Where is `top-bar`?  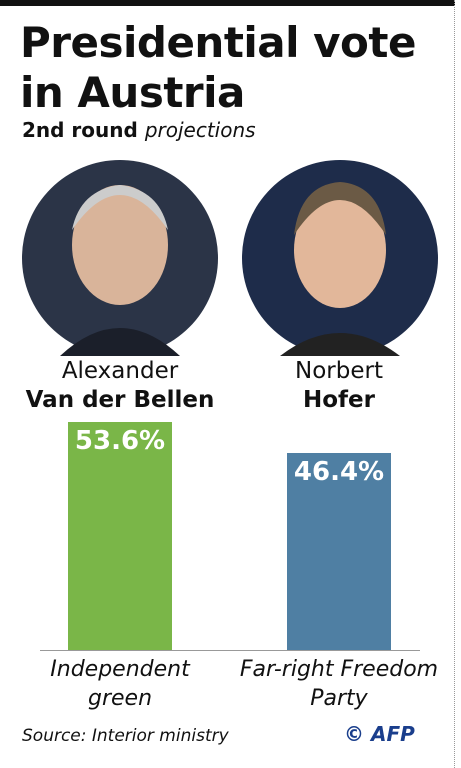 top-bar is located at coordinates (227, 3).